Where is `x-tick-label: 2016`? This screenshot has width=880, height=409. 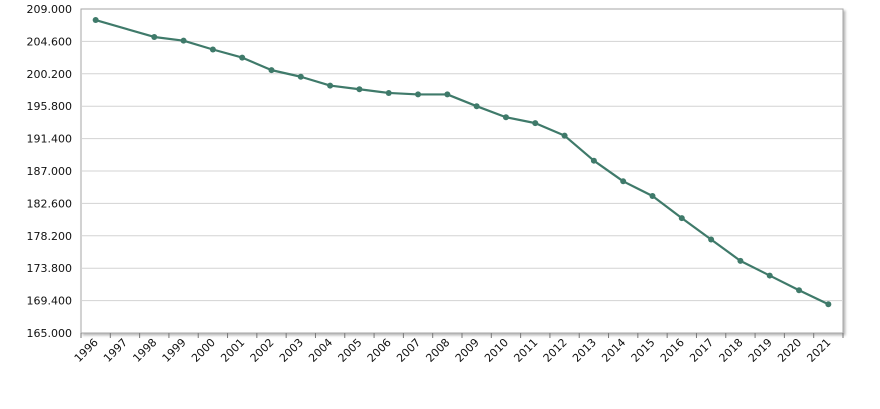
x-tick-label: 2016 is located at coordinates (672, 350).